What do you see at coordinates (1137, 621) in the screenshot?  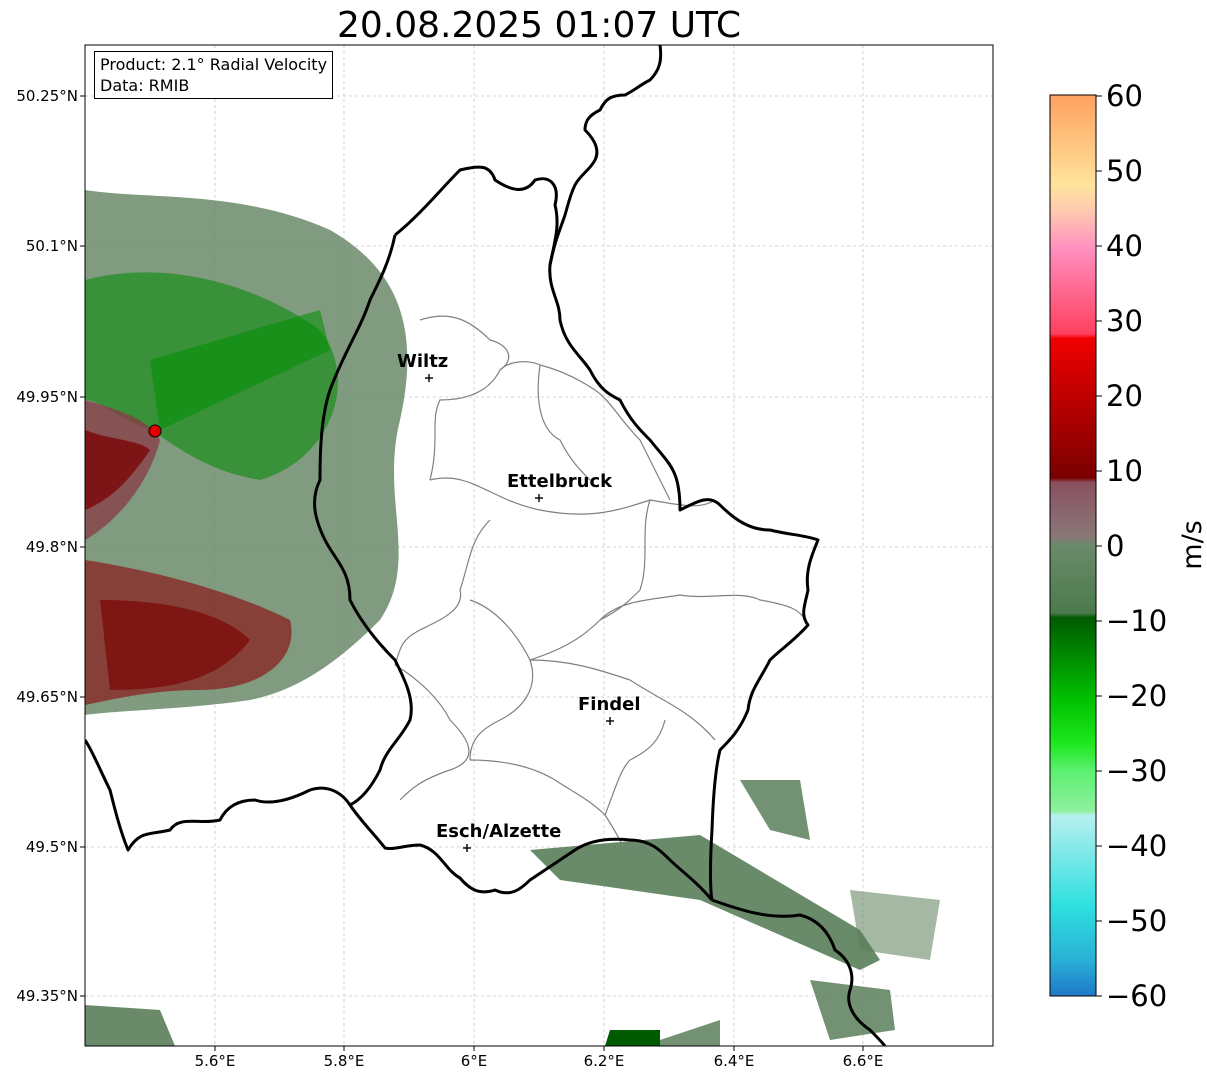 I see `colorbar-tick-label: −10` at bounding box center [1137, 621].